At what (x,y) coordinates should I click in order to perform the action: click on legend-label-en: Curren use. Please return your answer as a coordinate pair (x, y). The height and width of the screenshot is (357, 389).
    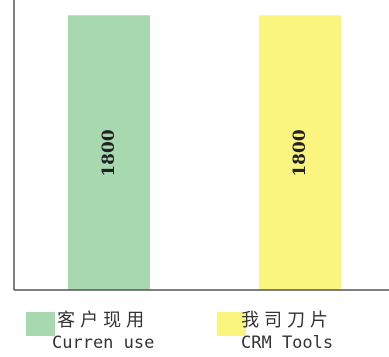
    Looking at the image, I should click on (103, 343).